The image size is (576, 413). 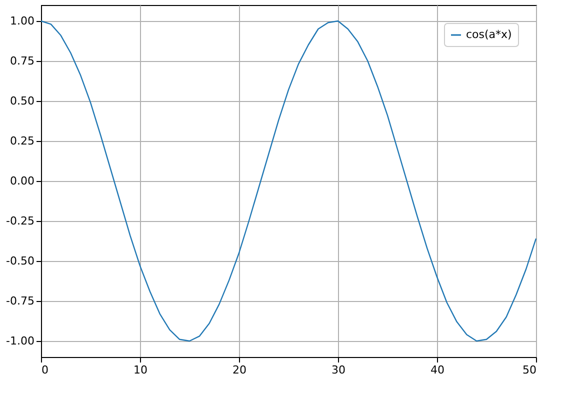 What do you see at coordinates (22, 21) in the screenshot?
I see `y-tick-label: 1.00` at bounding box center [22, 21].